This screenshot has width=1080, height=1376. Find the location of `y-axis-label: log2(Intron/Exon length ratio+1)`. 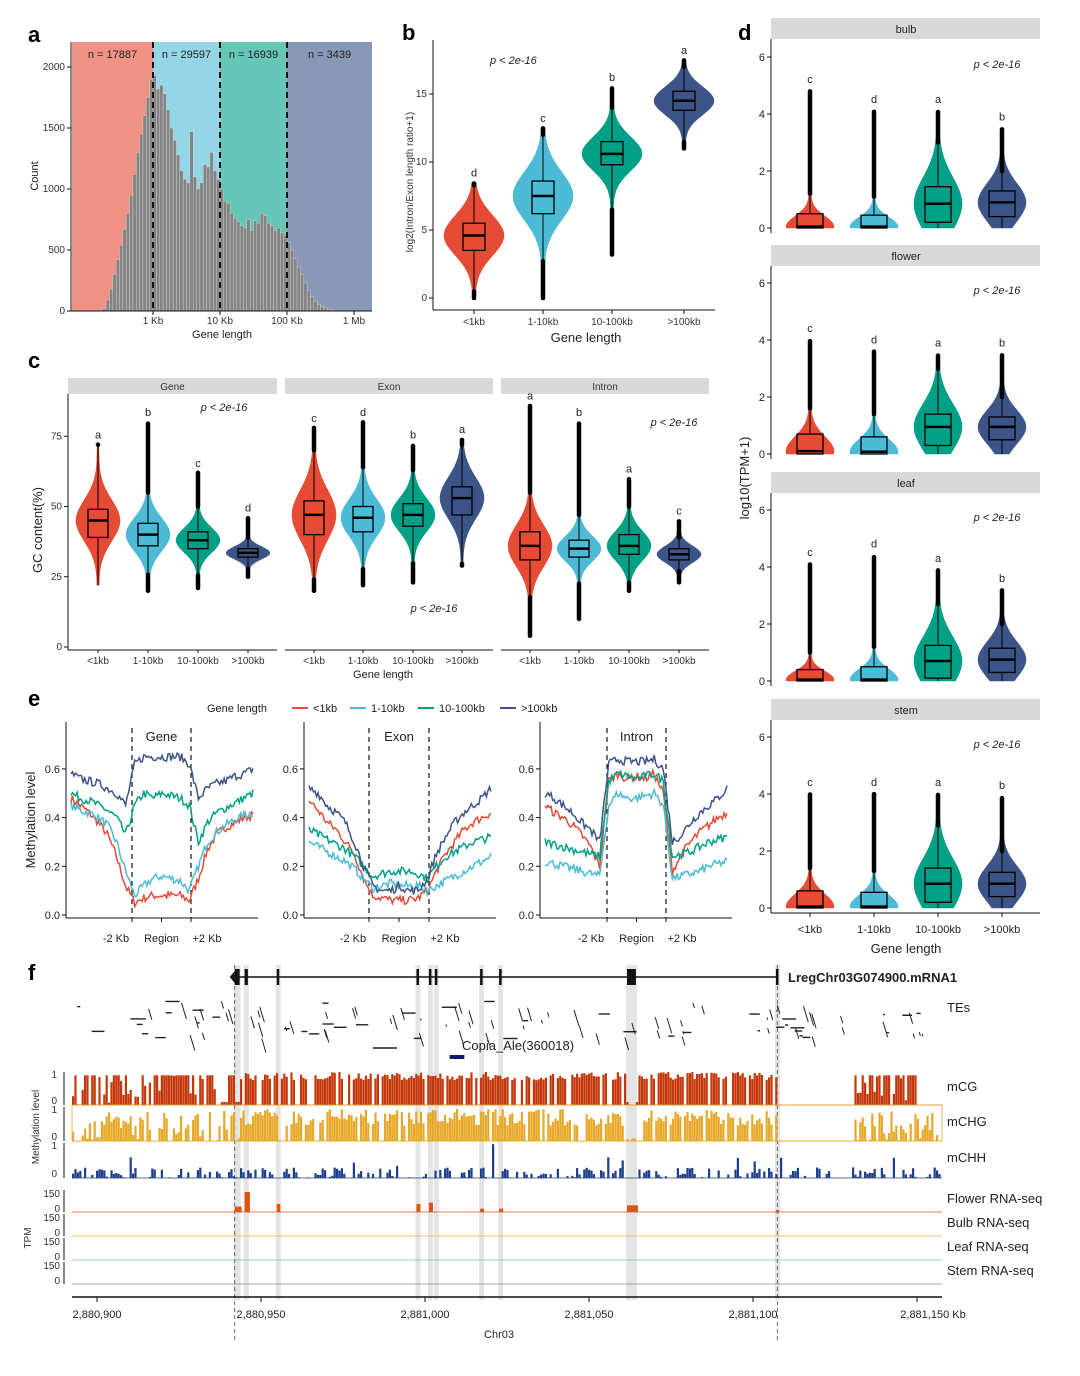

y-axis-label: log2(Intron/Exon length ratio+1) is located at coordinates (410, 182).